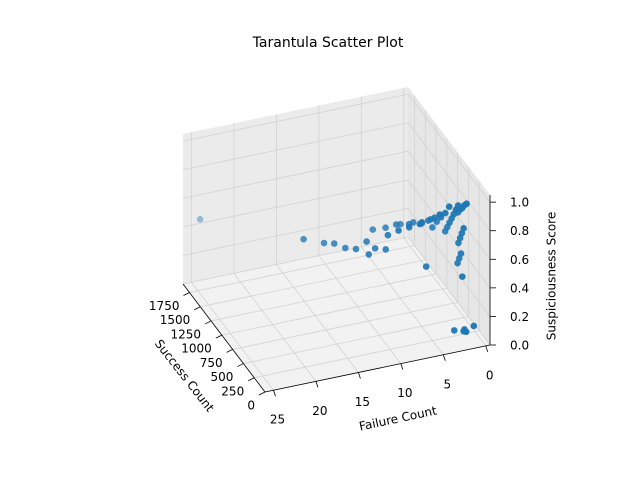 The image size is (640, 480). I want to click on x-tick-label: 1000, so click(196, 349).